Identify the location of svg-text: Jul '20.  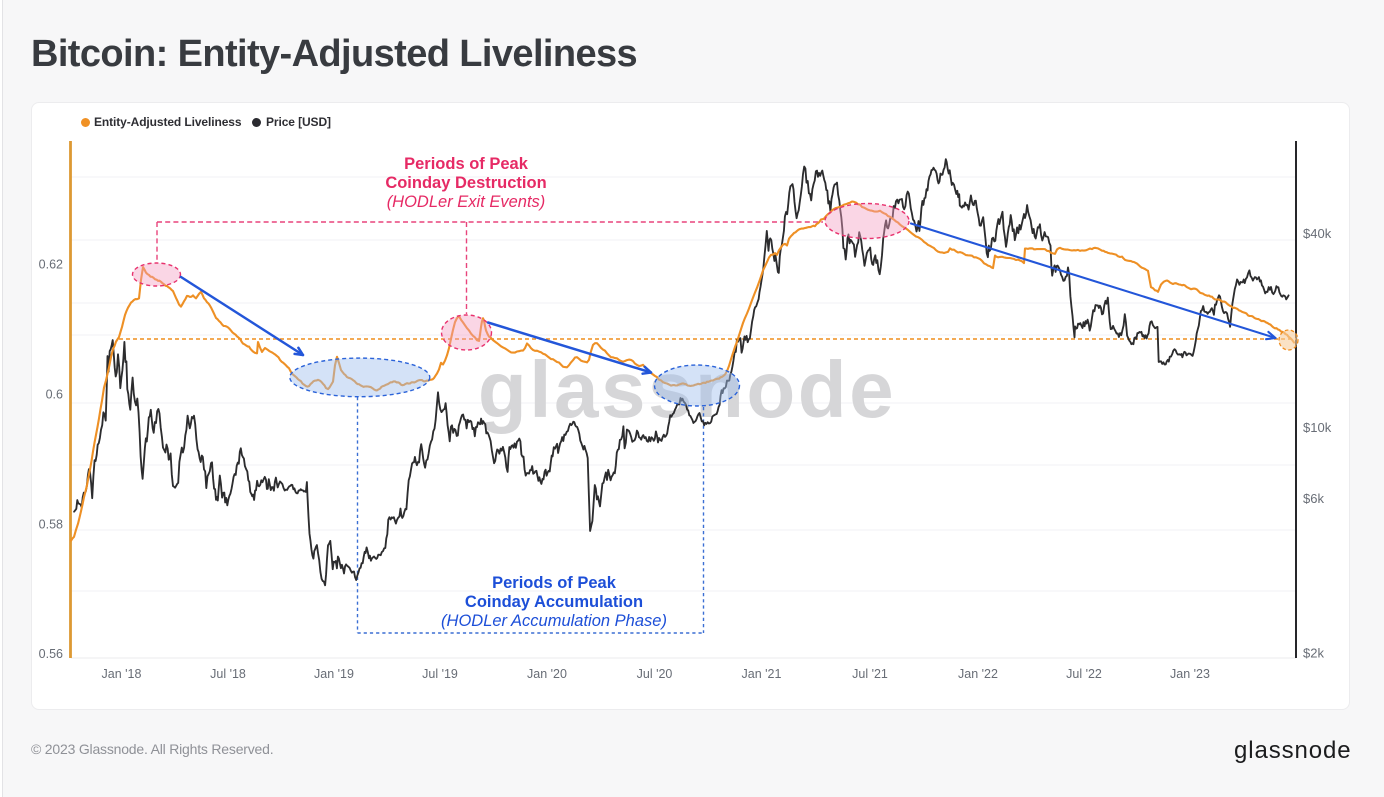
(655, 674).